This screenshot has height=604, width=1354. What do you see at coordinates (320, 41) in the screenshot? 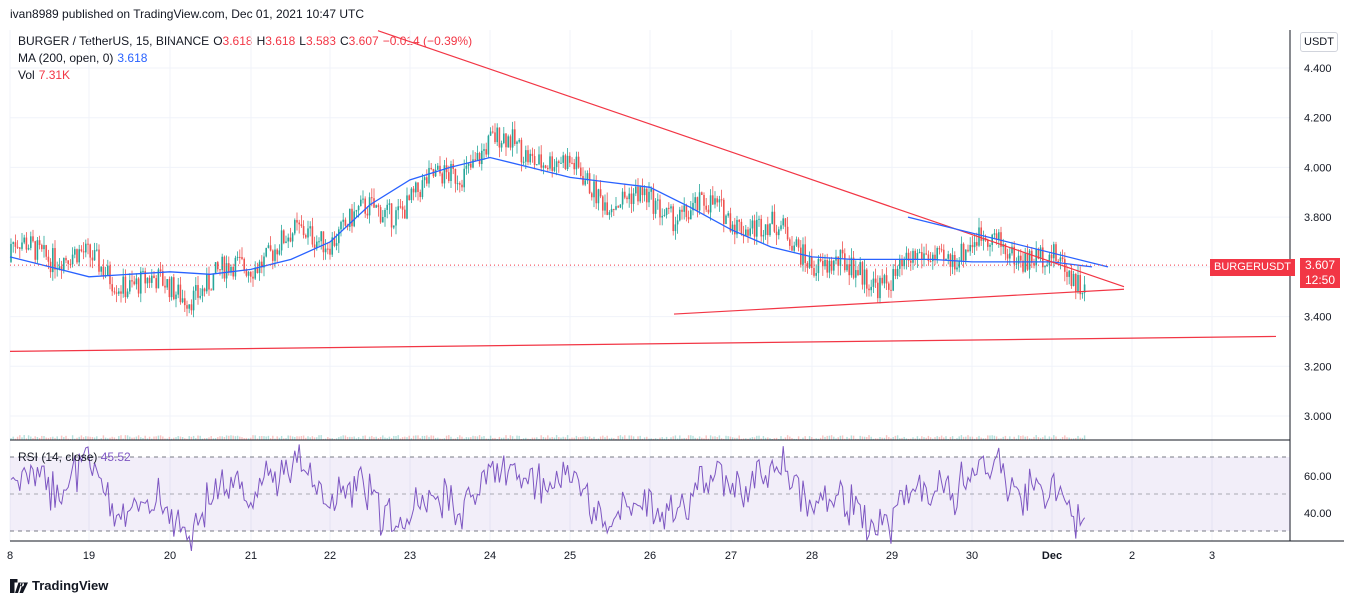
I see `low-value: 3.583` at bounding box center [320, 41].